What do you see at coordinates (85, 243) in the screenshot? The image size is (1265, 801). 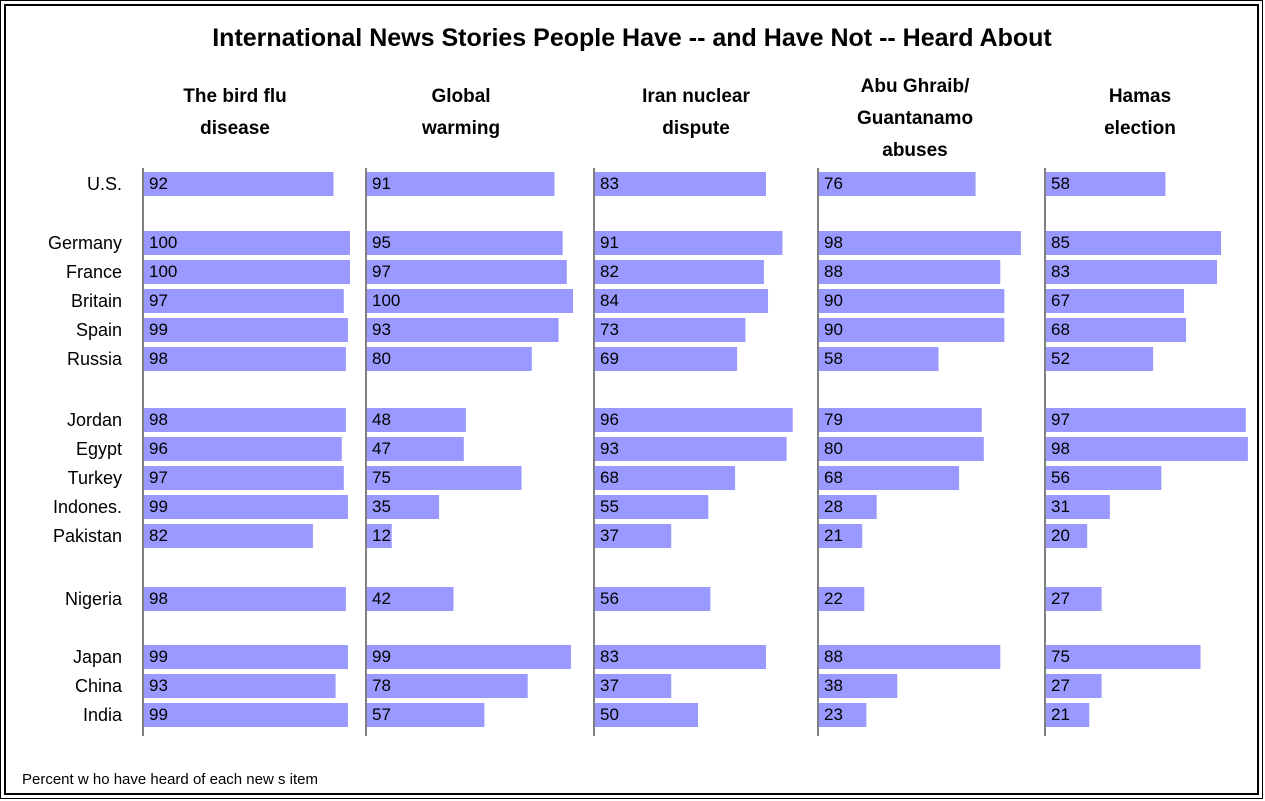 I see `country-label-germany: Germany` at bounding box center [85, 243].